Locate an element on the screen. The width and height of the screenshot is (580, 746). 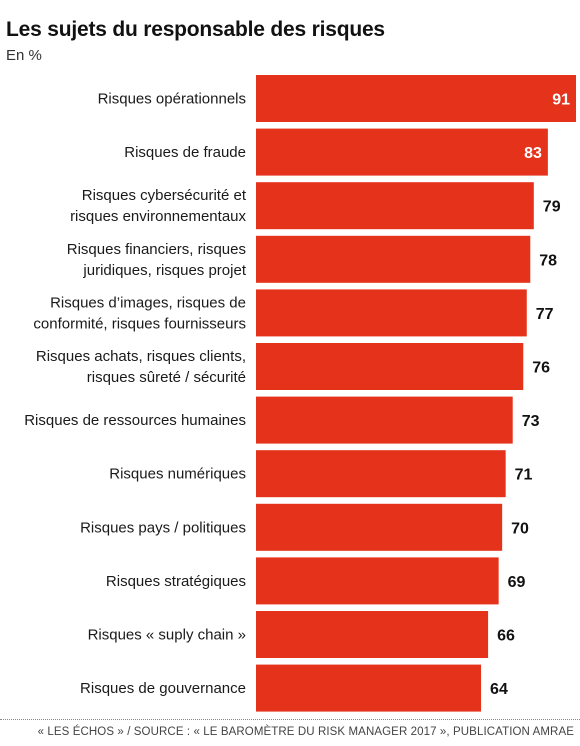
value-label-risques-strategiques: 69 is located at coordinates (517, 582).